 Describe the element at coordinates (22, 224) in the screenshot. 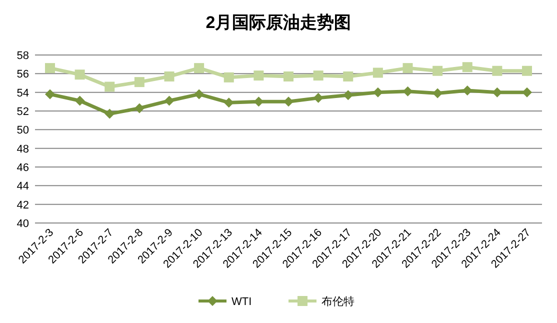

I see `y-tick-label: 40` at that location.